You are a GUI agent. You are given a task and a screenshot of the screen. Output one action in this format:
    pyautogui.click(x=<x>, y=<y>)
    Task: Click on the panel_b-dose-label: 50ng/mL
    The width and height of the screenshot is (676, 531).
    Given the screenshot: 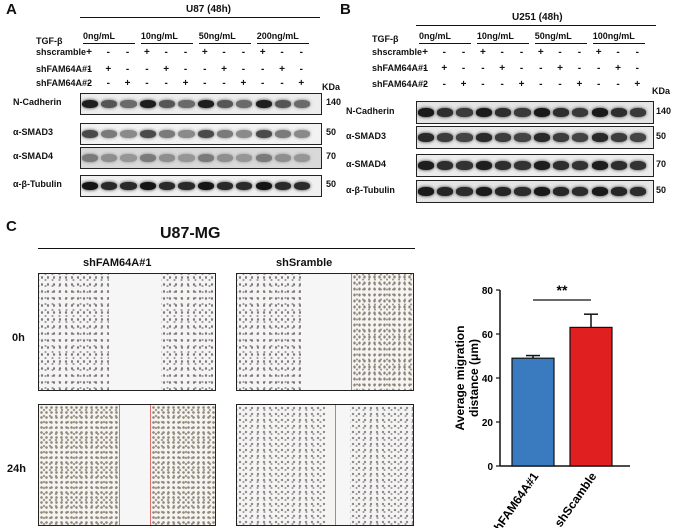 What is the action you would take?
    pyautogui.click(x=553, y=36)
    